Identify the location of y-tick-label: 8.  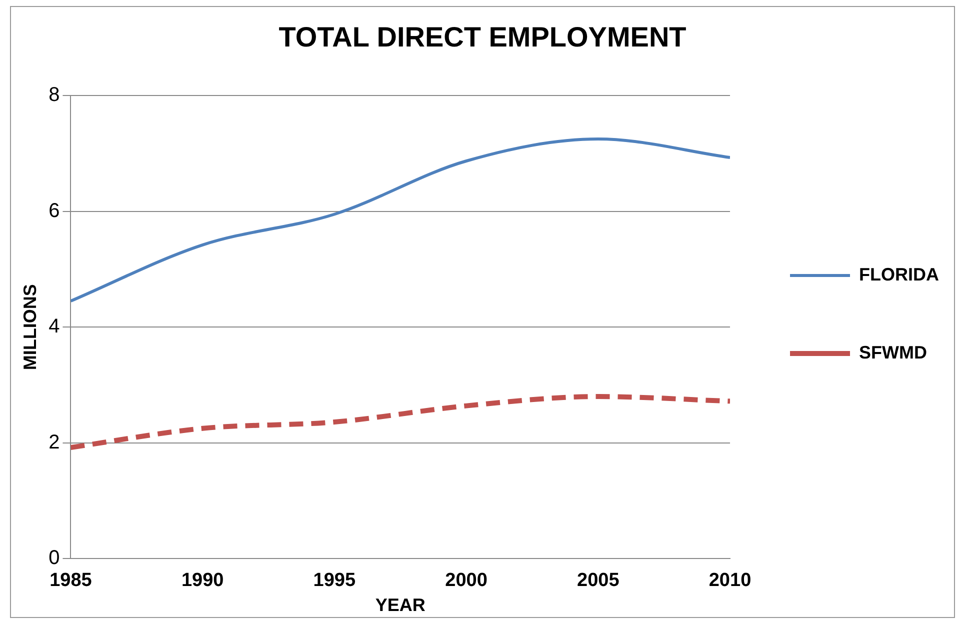
(54, 95).